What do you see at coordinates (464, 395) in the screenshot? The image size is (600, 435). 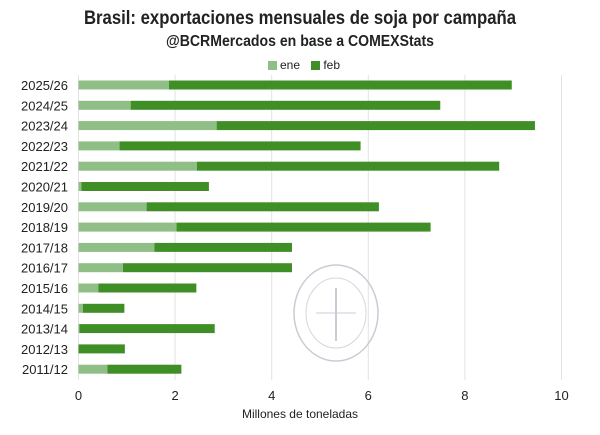 I see `x-tick-label: 8` at bounding box center [464, 395].